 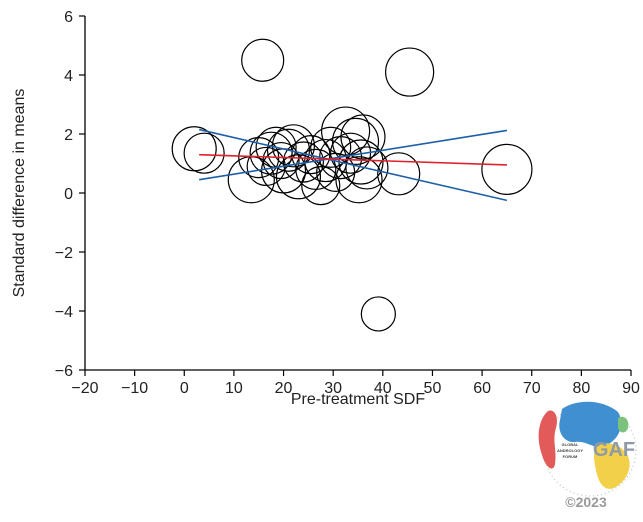 I want to click on x-axis-title: Pre-treatment SDF, so click(x=358, y=399).